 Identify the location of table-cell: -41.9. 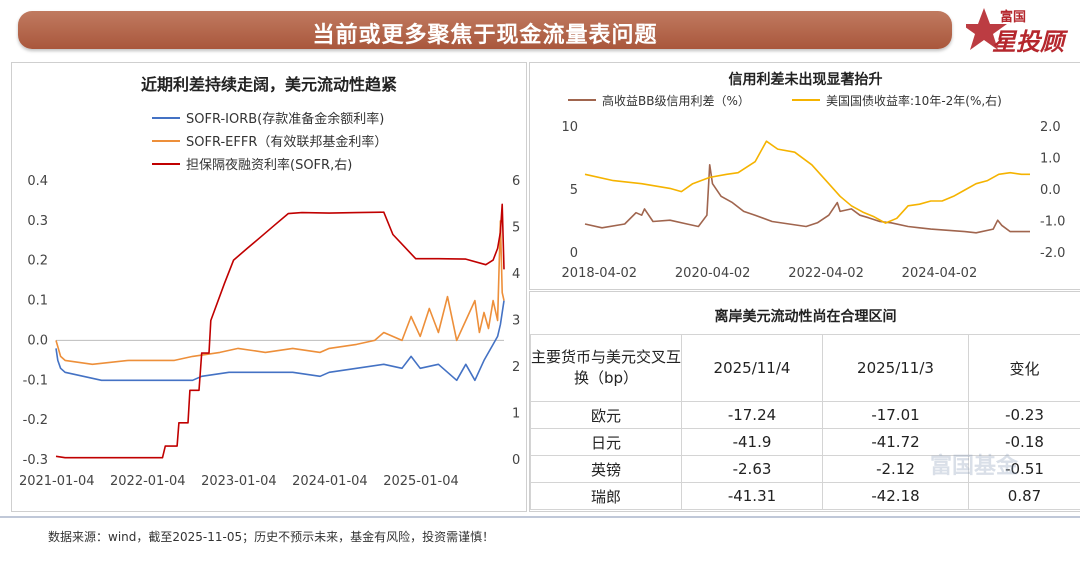
(752, 442).